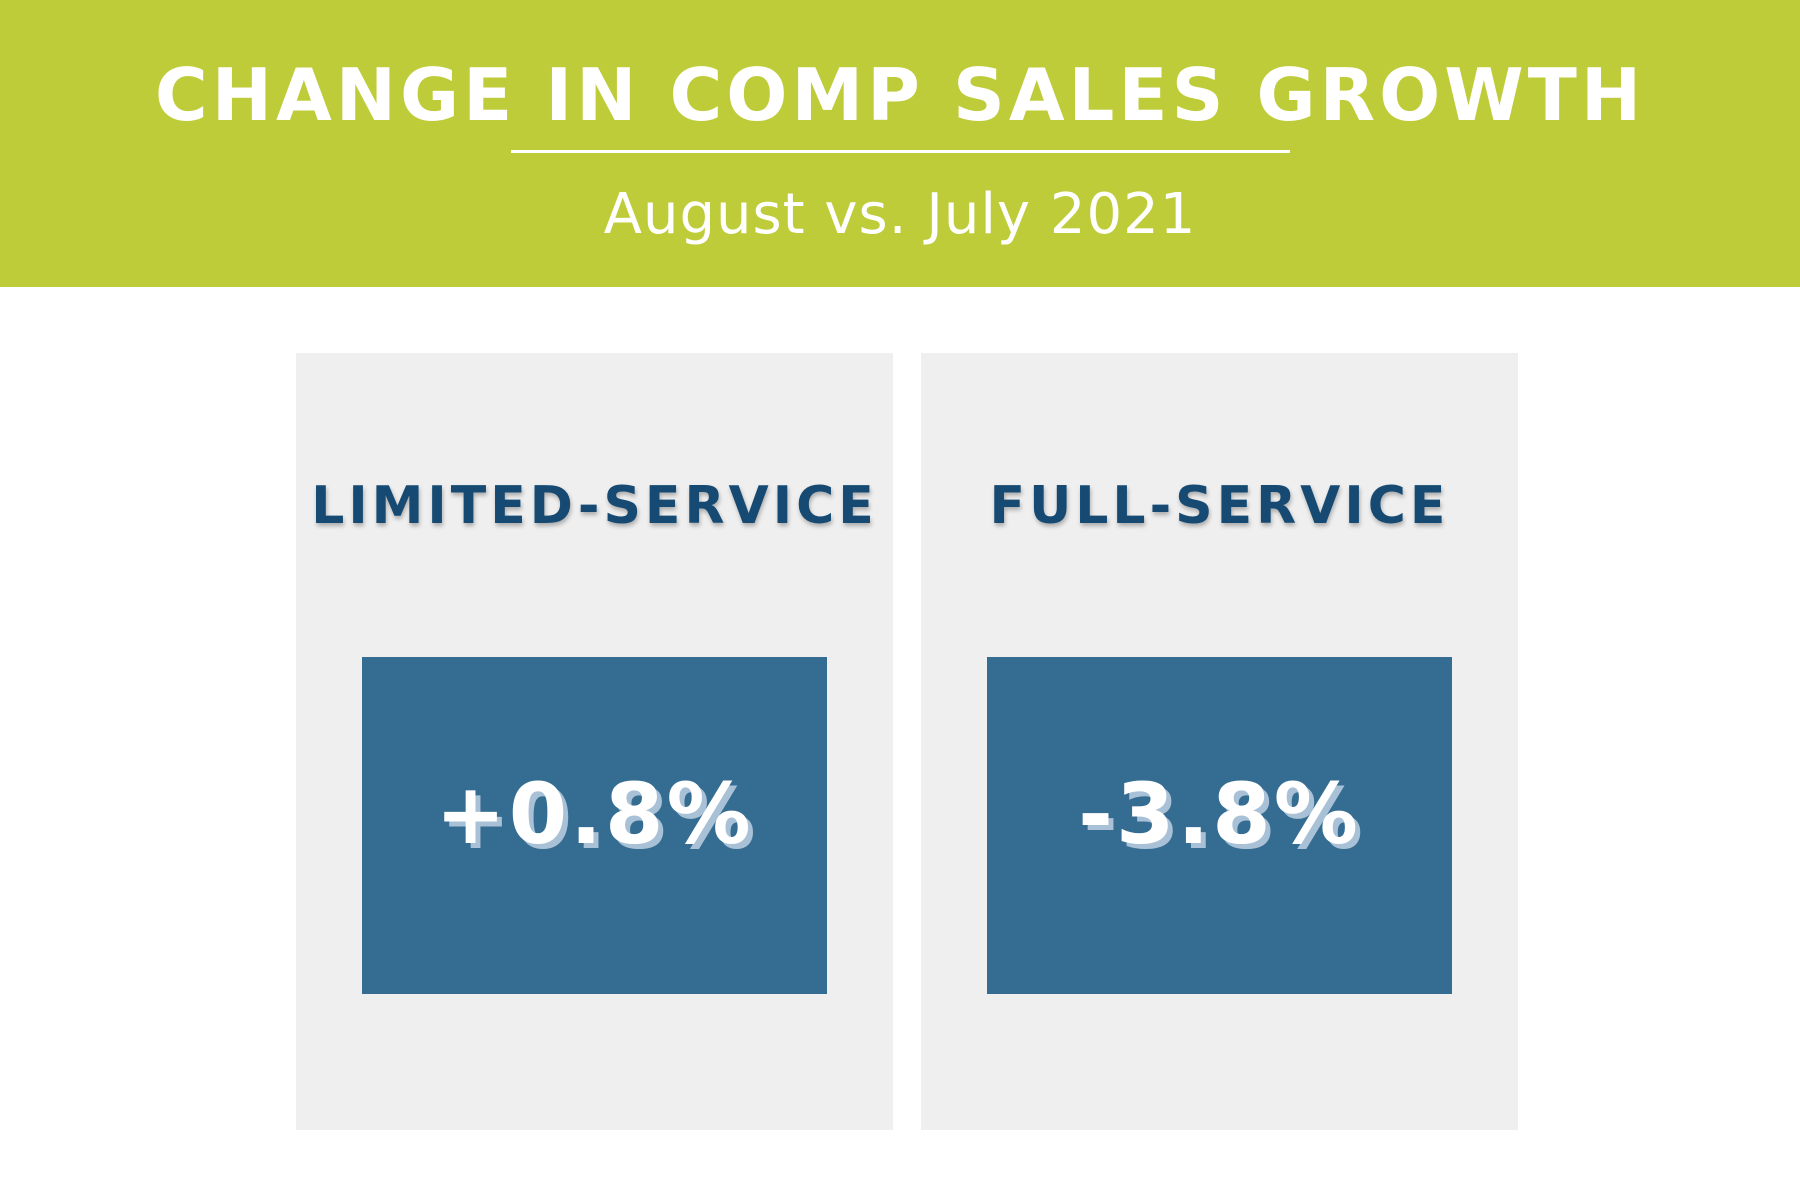  I want to click on full-service-value: -3.8%, so click(1219, 814).